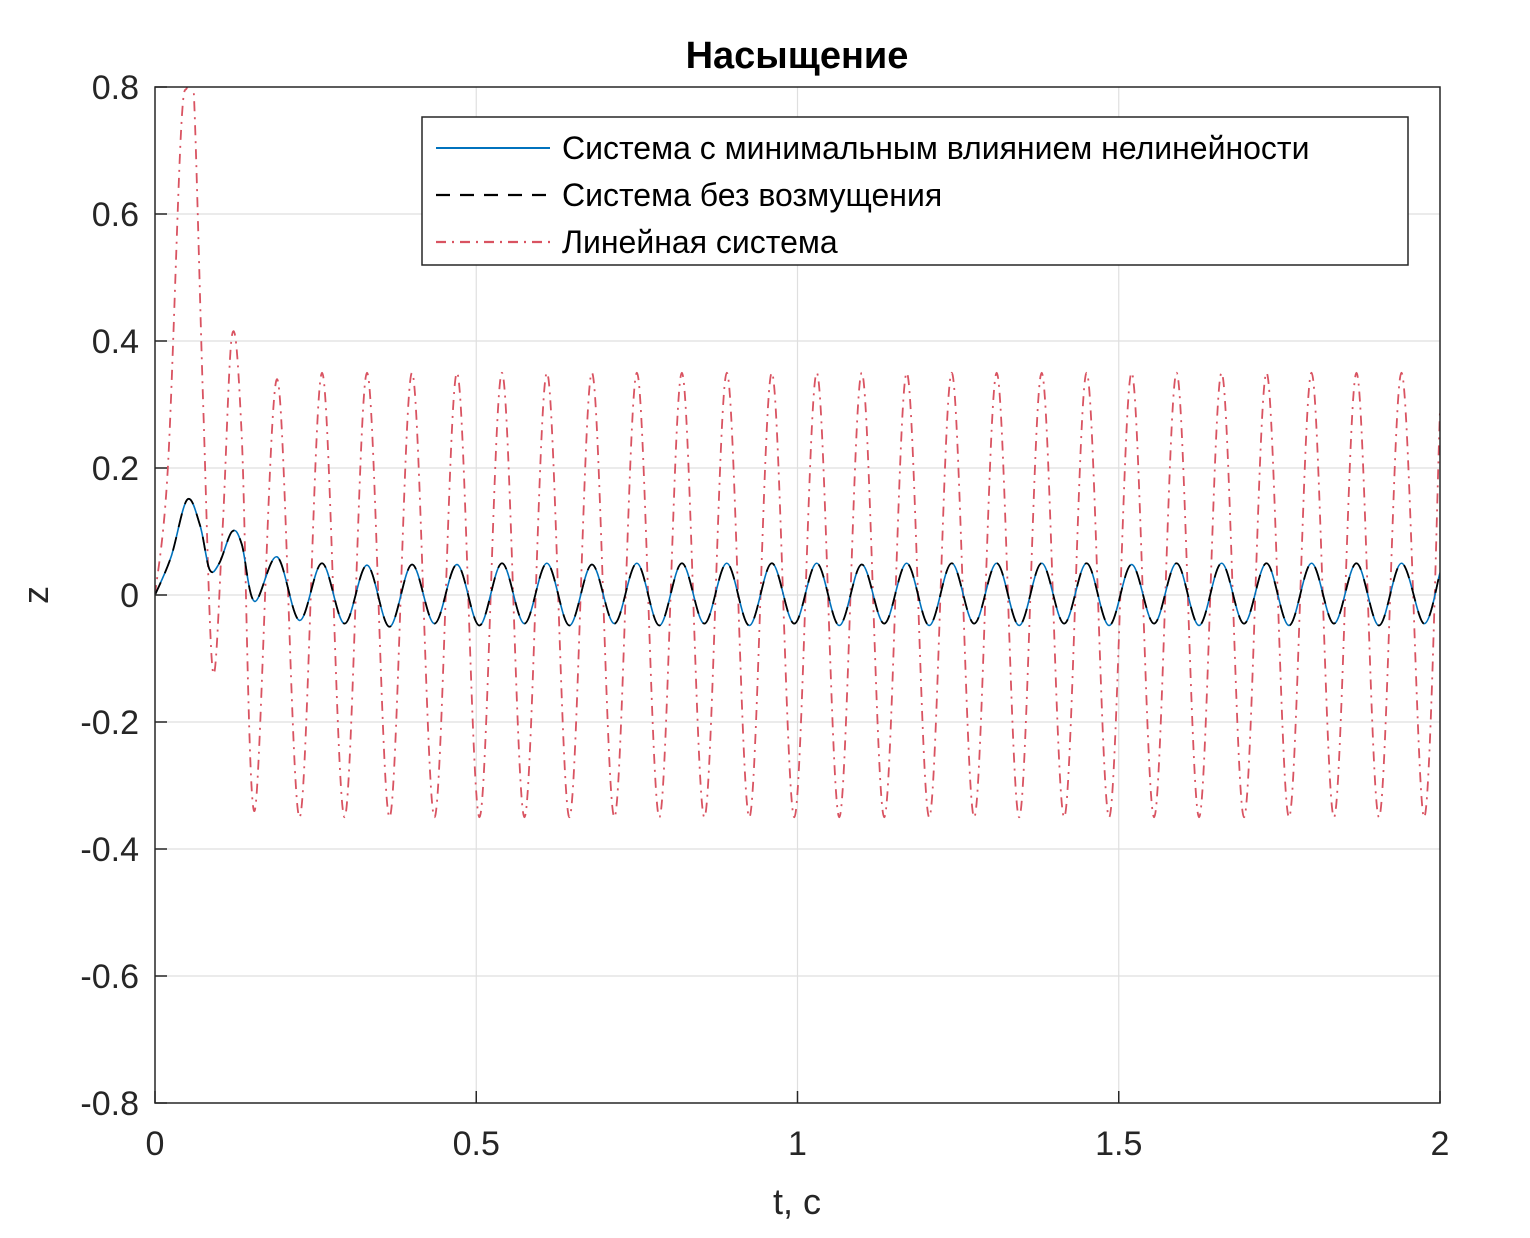  I want to click on y-tick-label: -0.6, so click(109, 977).